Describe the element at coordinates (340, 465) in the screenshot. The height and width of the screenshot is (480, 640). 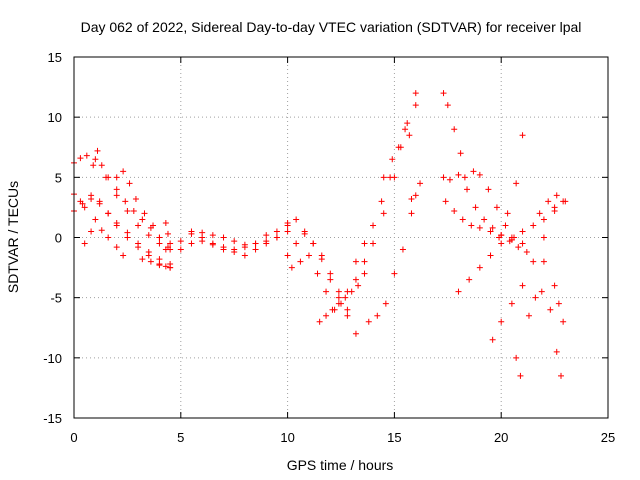
I see `x-axis-label: GPS time / hours` at that location.